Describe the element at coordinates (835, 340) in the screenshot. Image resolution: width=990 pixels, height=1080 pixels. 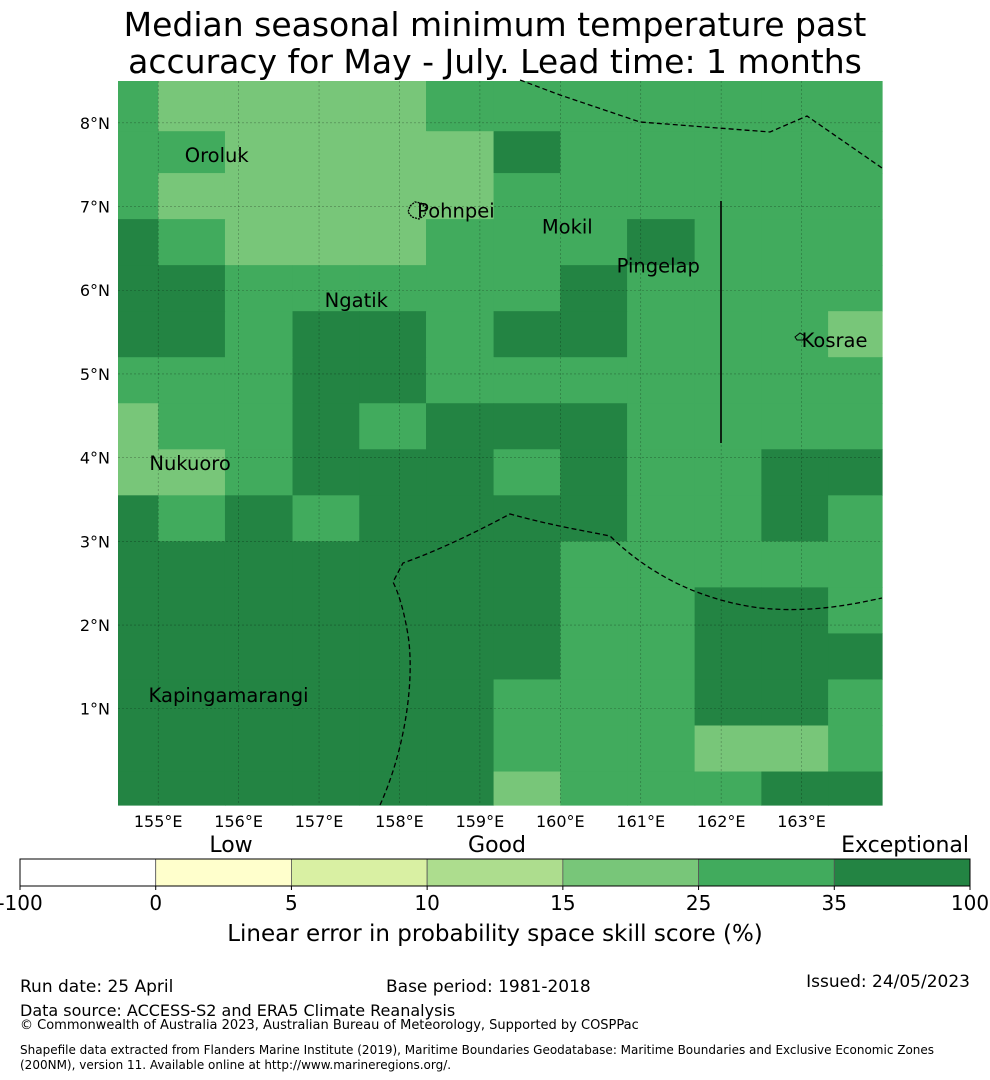
I see `island-label-kosrae: Kosrae` at that location.